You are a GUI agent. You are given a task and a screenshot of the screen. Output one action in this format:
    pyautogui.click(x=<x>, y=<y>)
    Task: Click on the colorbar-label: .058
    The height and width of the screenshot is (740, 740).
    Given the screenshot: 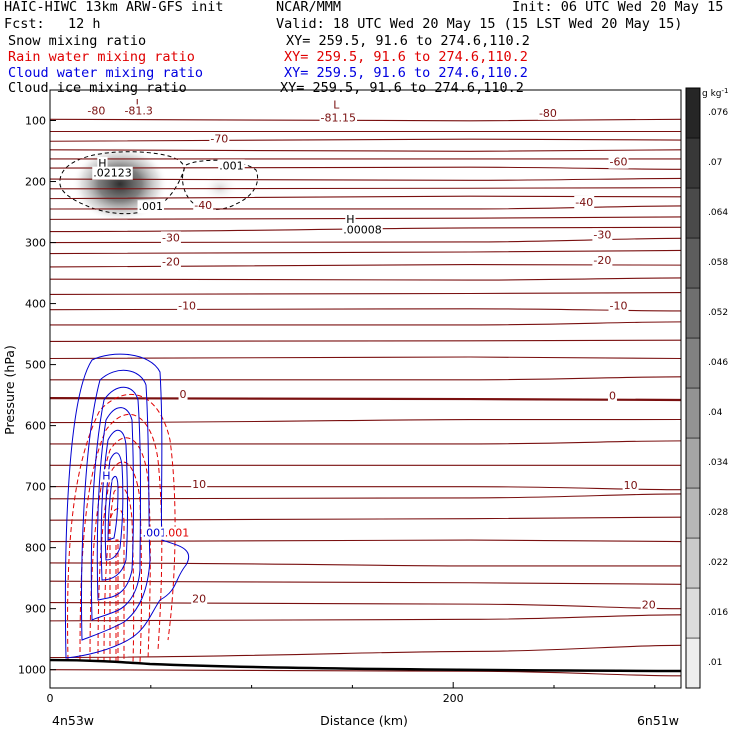 What is the action you would take?
    pyautogui.click(x=718, y=263)
    